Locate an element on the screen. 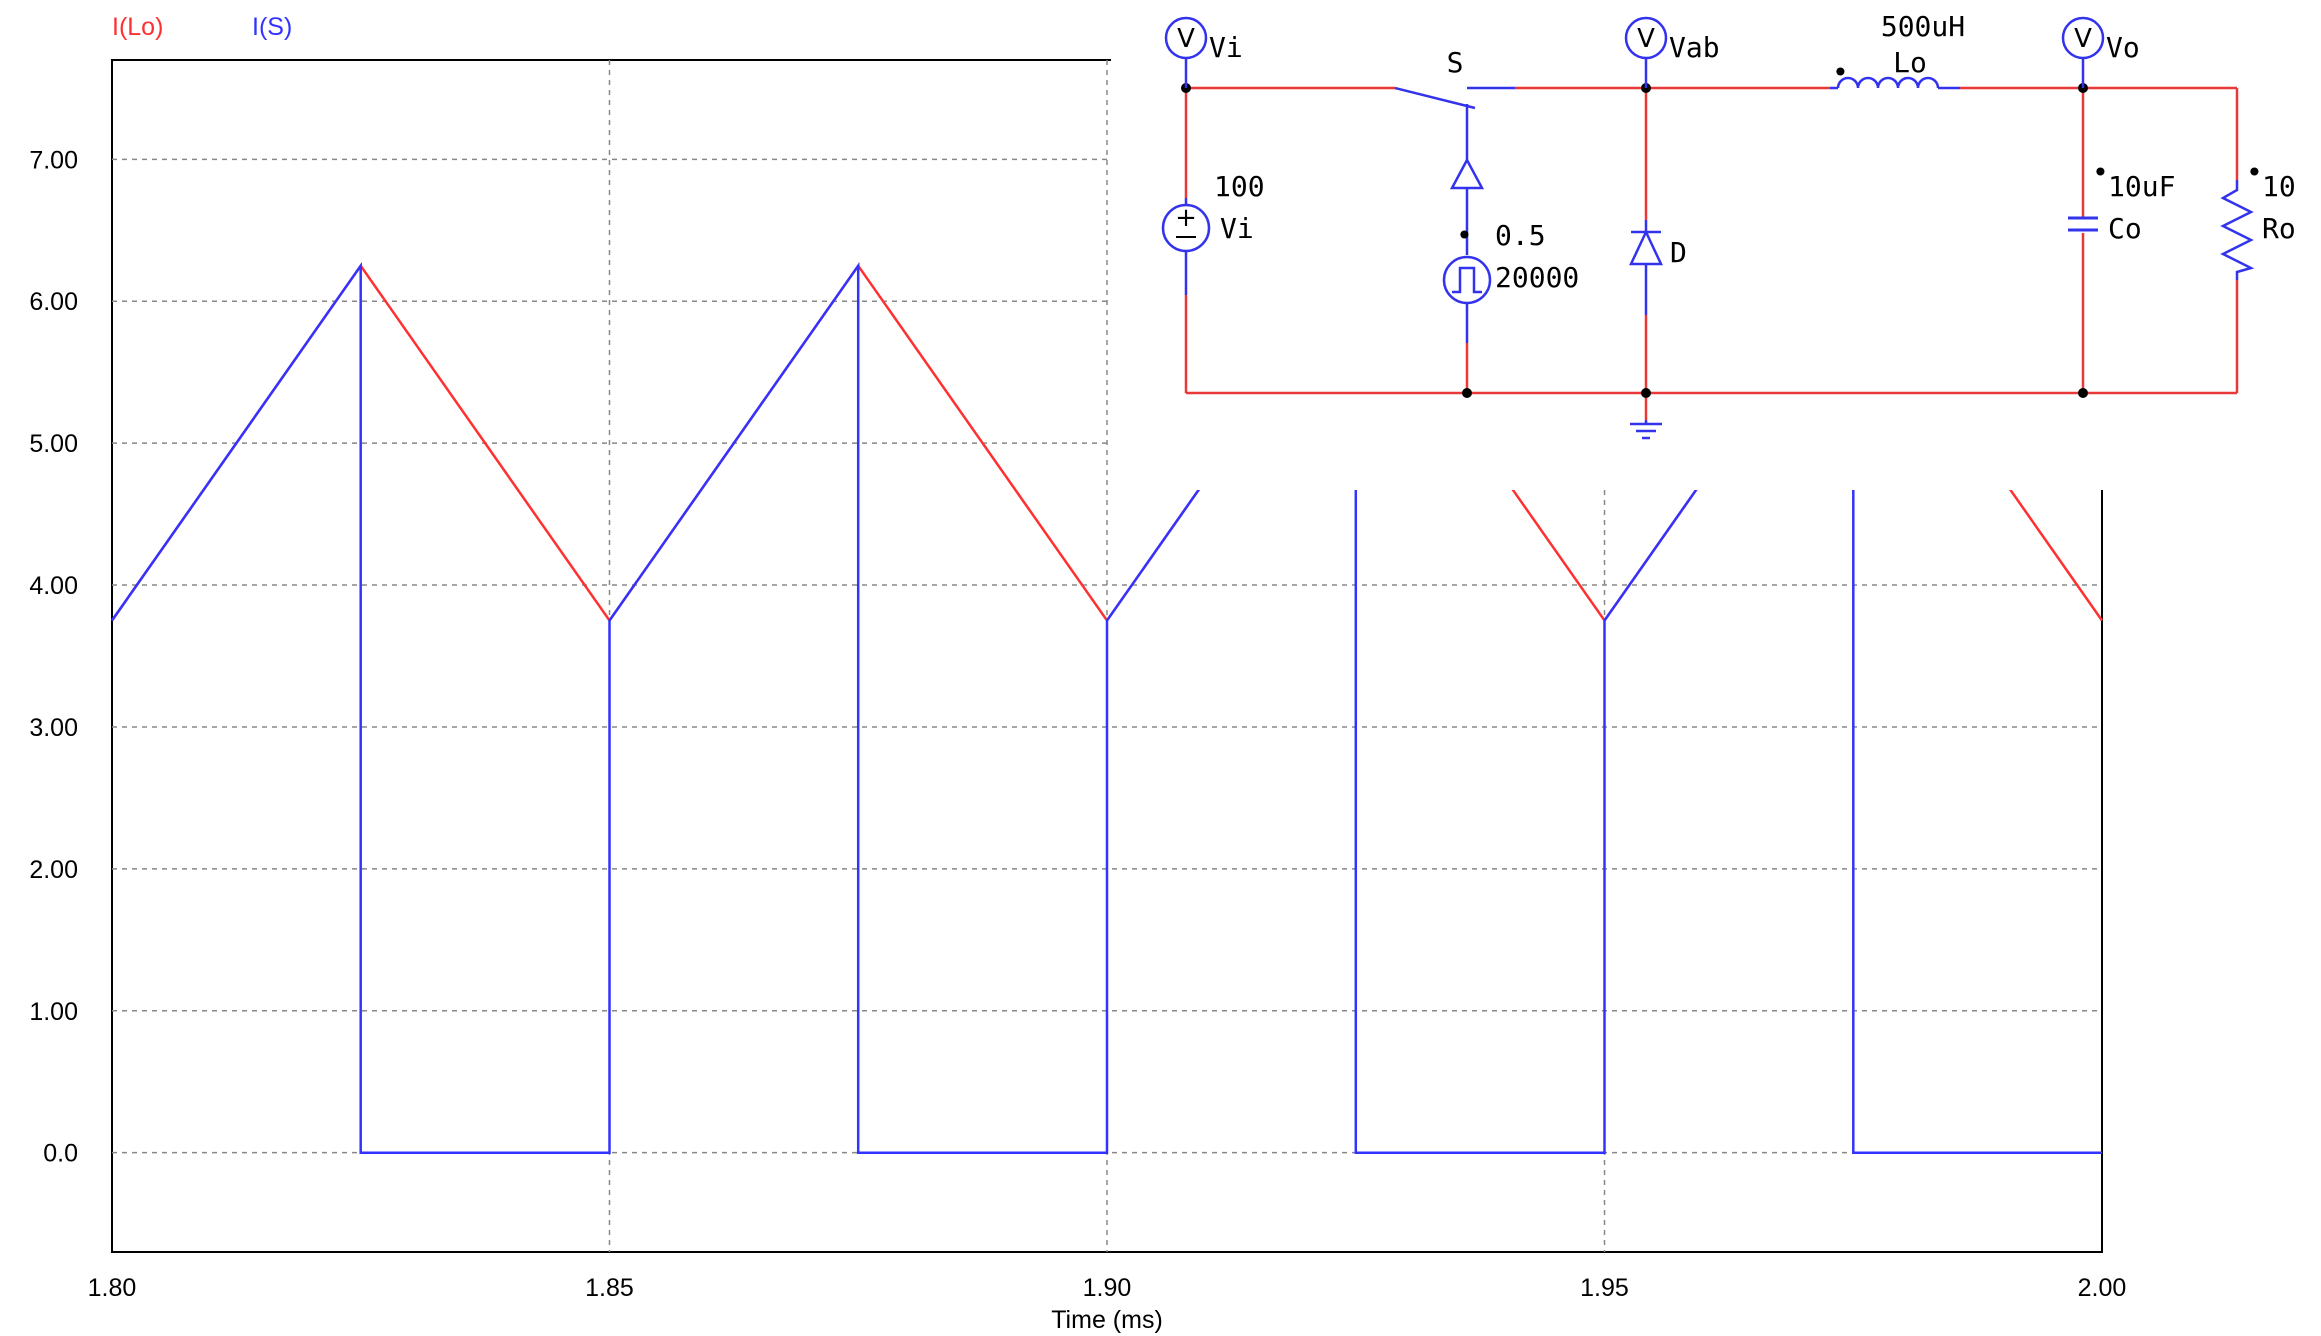  y-tick-label: 0.0 is located at coordinates (60, 1154).